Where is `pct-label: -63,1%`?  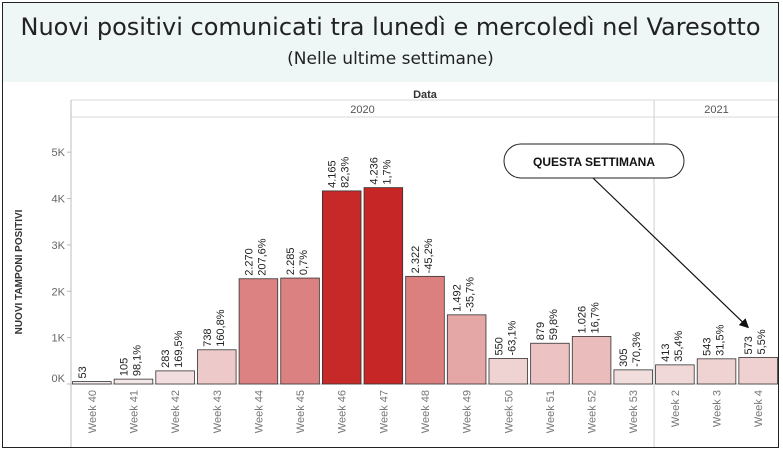
pct-label: -63,1% is located at coordinates (512, 337).